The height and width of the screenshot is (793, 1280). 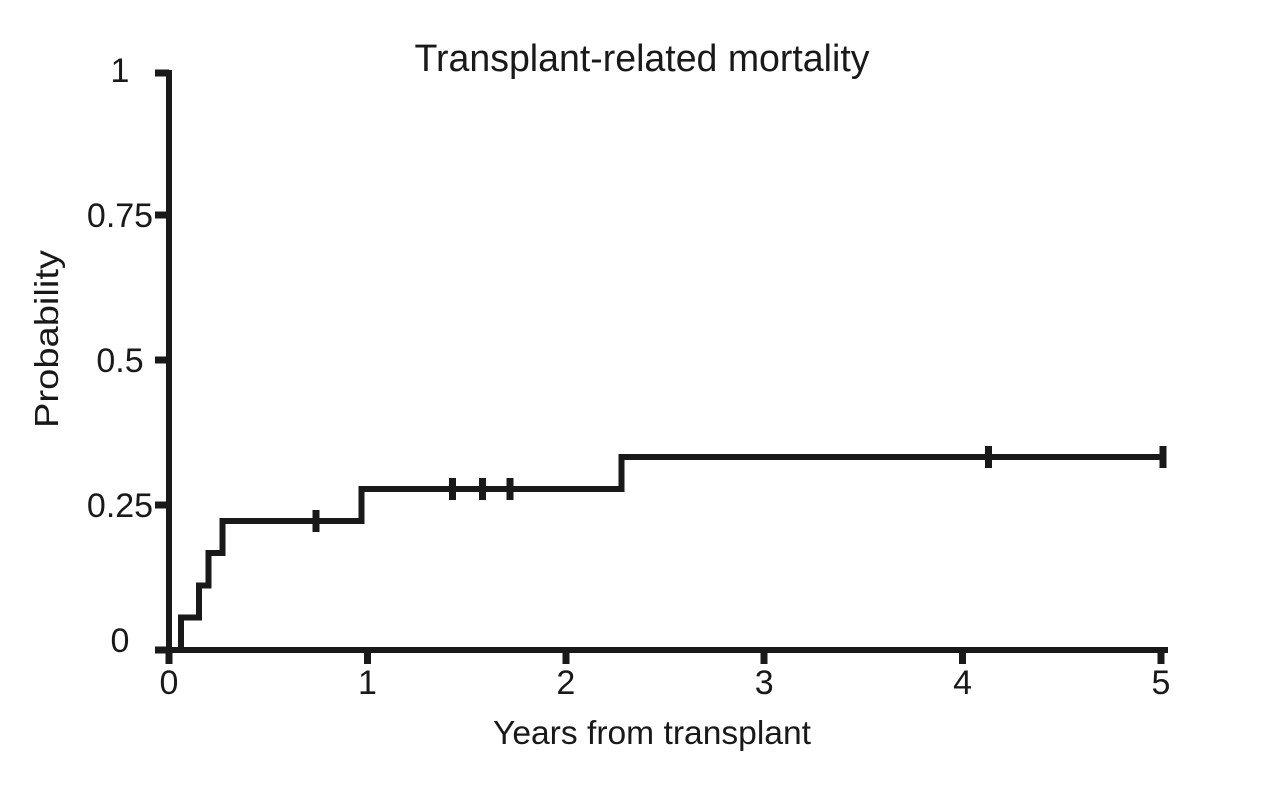 What do you see at coordinates (367, 683) in the screenshot?
I see `x-tick-label: 1` at bounding box center [367, 683].